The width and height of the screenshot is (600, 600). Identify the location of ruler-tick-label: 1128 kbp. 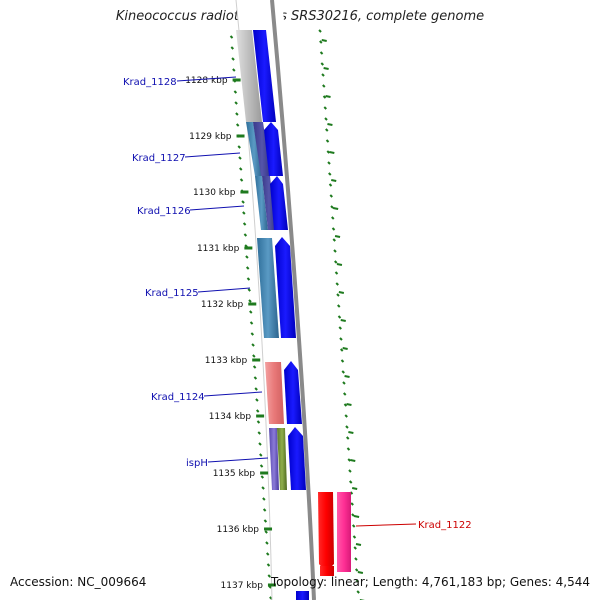
(206, 81).